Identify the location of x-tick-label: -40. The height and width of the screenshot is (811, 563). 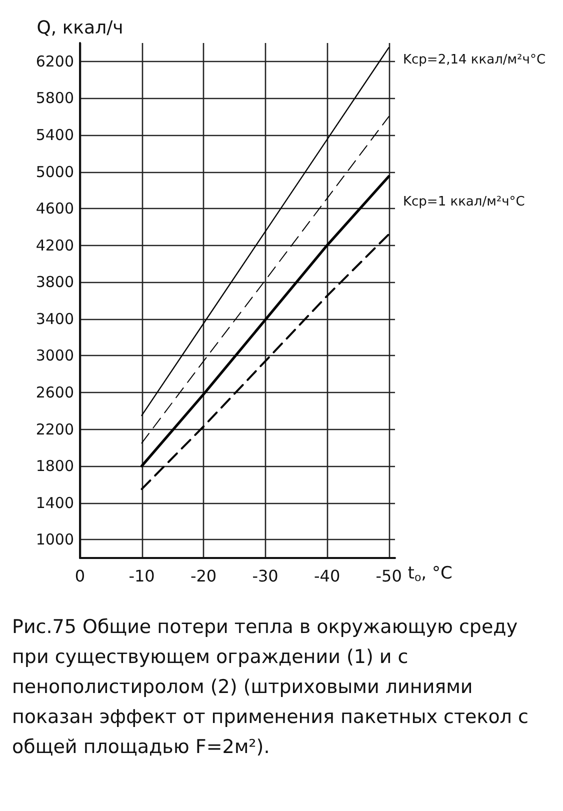
(327, 576).